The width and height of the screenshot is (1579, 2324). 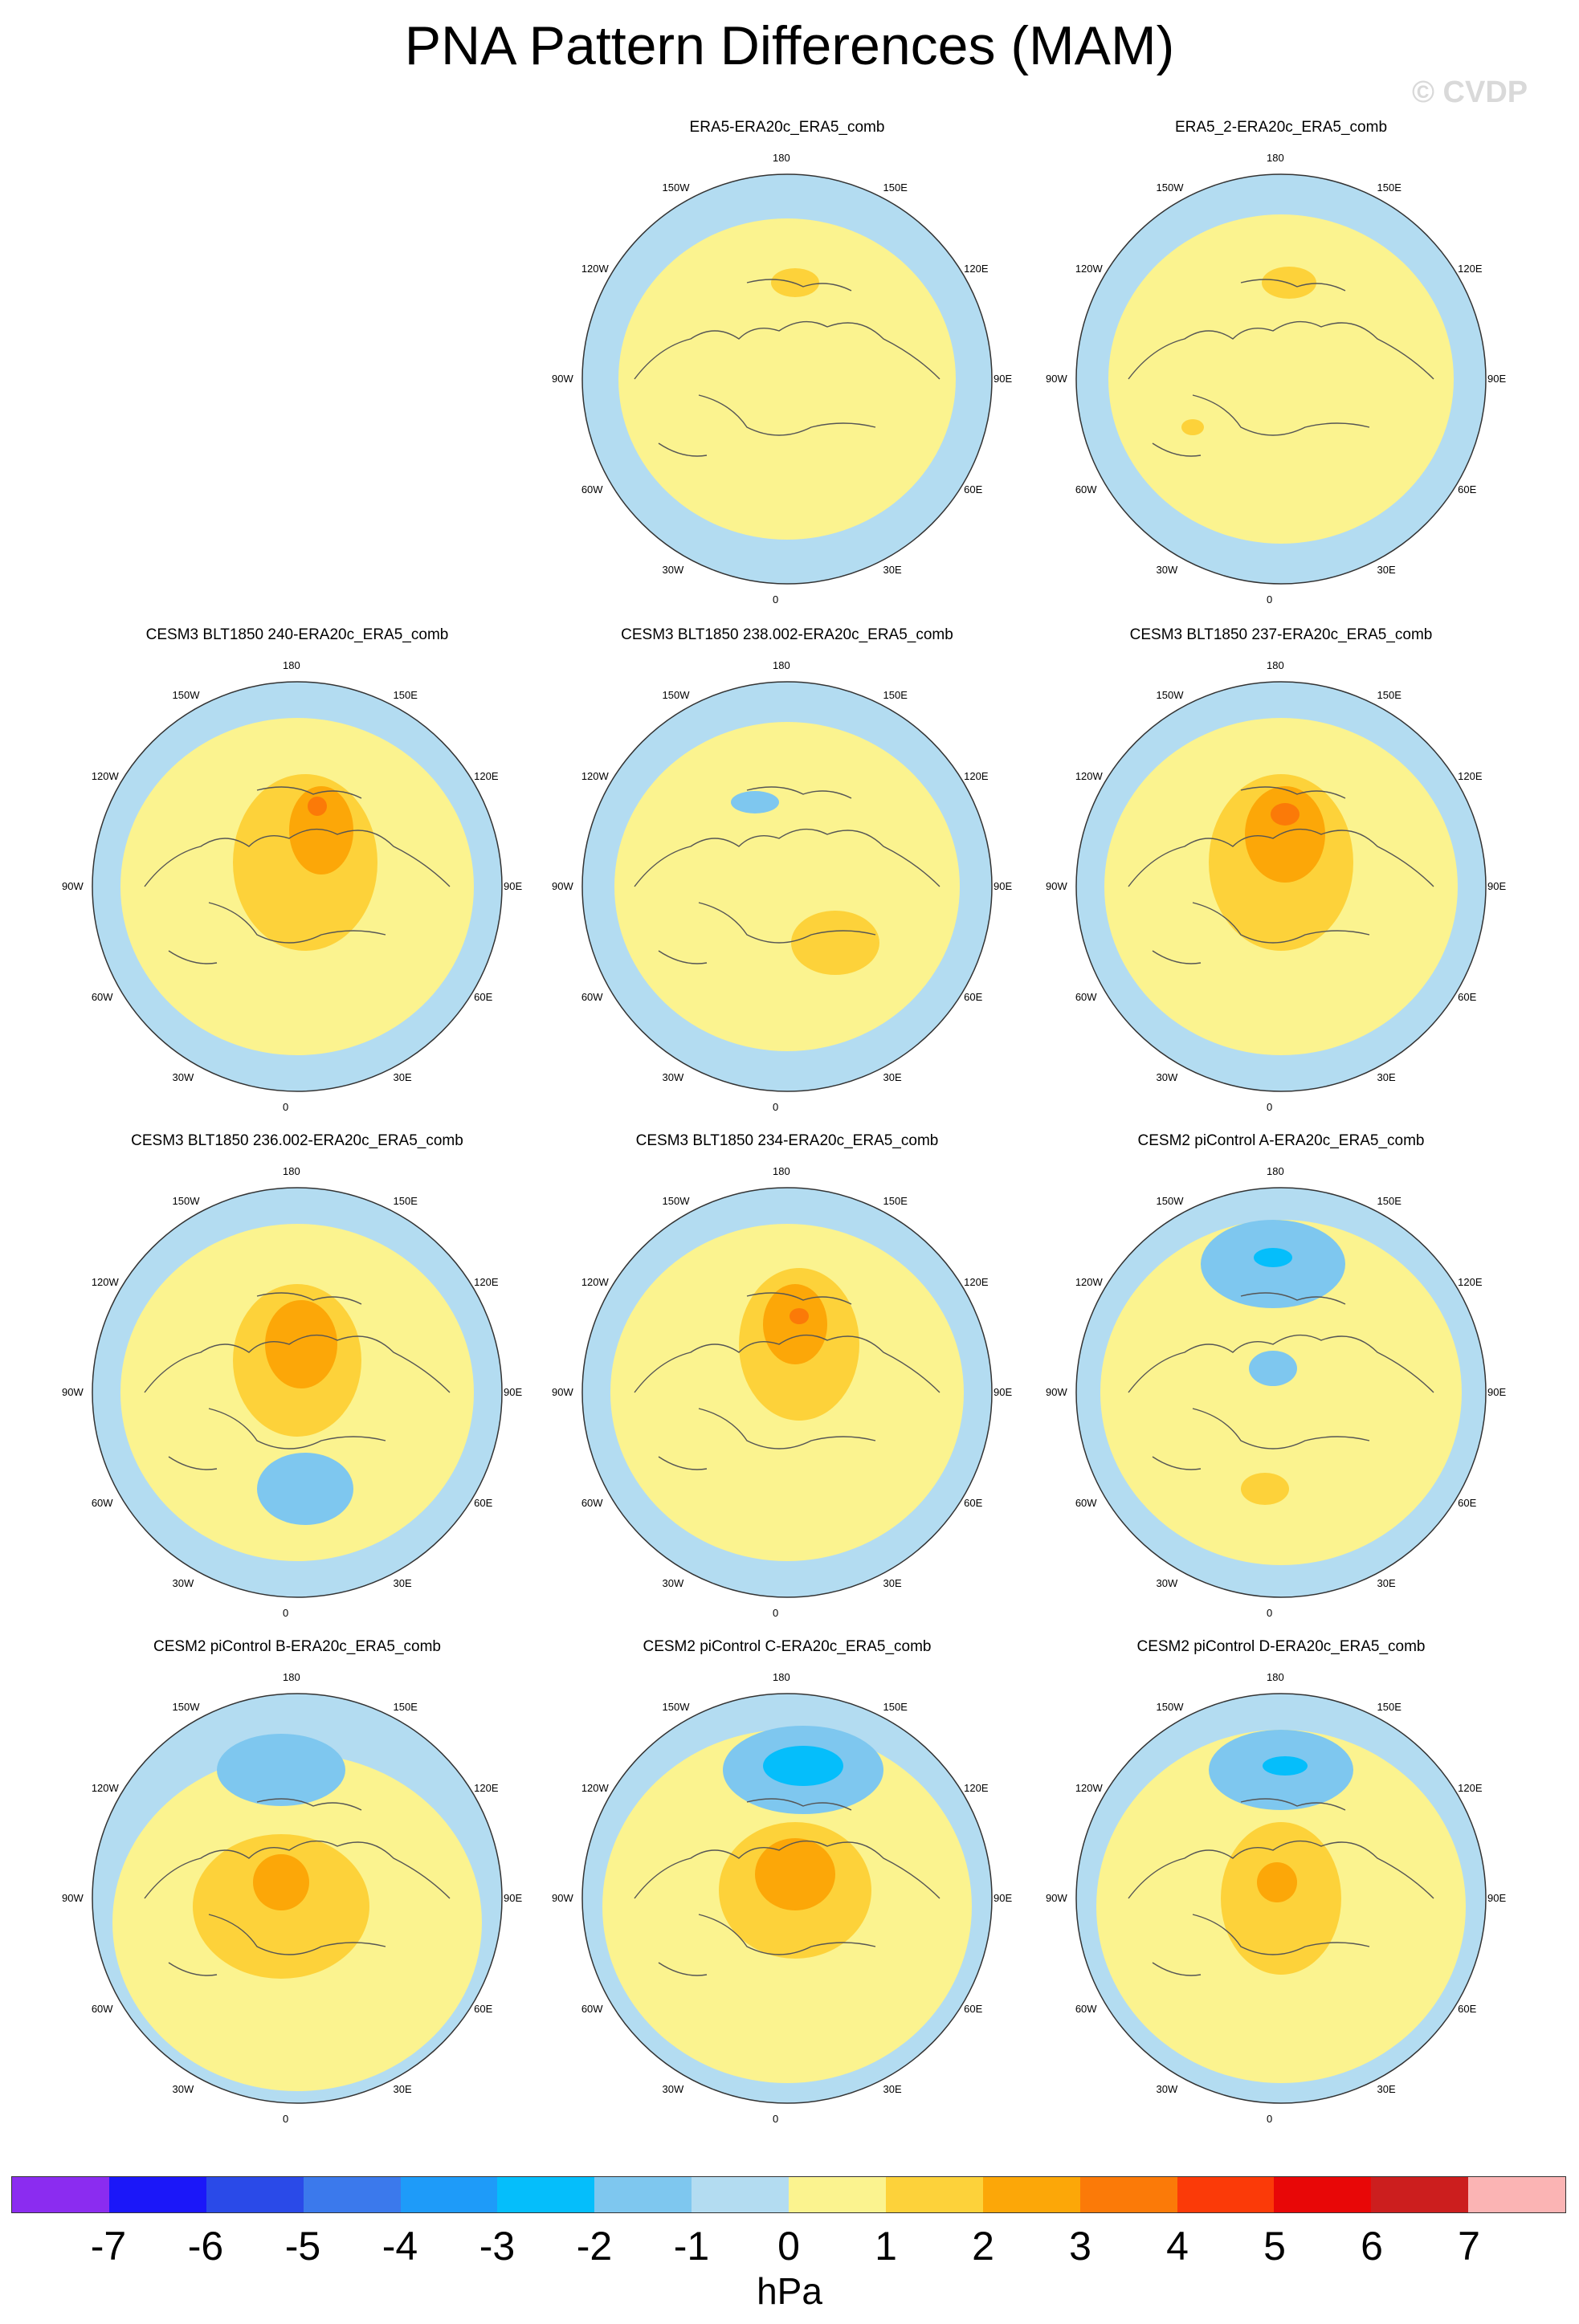 I want to click on panel-title: CESM2 piControl A-ERA20c_ERA5_comb, so click(x=1281, y=1141).